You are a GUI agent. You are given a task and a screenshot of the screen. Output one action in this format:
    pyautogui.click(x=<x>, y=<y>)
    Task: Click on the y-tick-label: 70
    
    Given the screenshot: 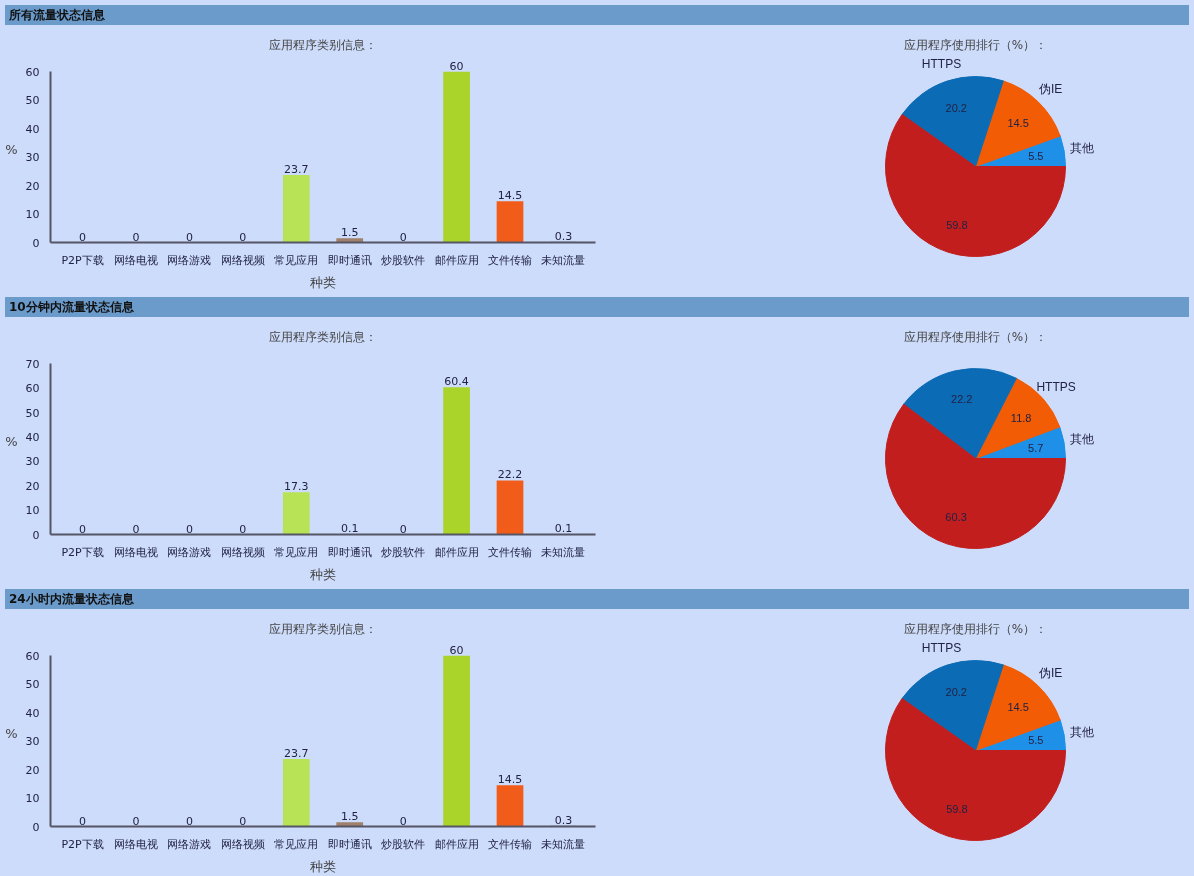 What is the action you would take?
    pyautogui.click(x=32, y=364)
    